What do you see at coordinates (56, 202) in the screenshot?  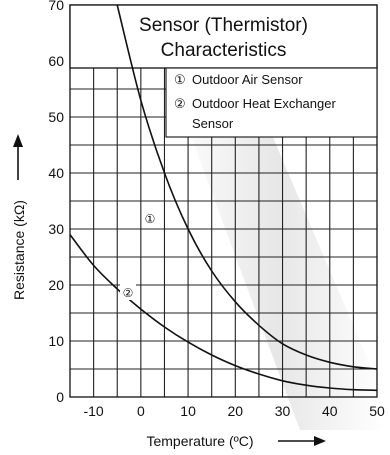 I see `y-tick-labels: 0 10 20 30 40 50 60 70` at bounding box center [56, 202].